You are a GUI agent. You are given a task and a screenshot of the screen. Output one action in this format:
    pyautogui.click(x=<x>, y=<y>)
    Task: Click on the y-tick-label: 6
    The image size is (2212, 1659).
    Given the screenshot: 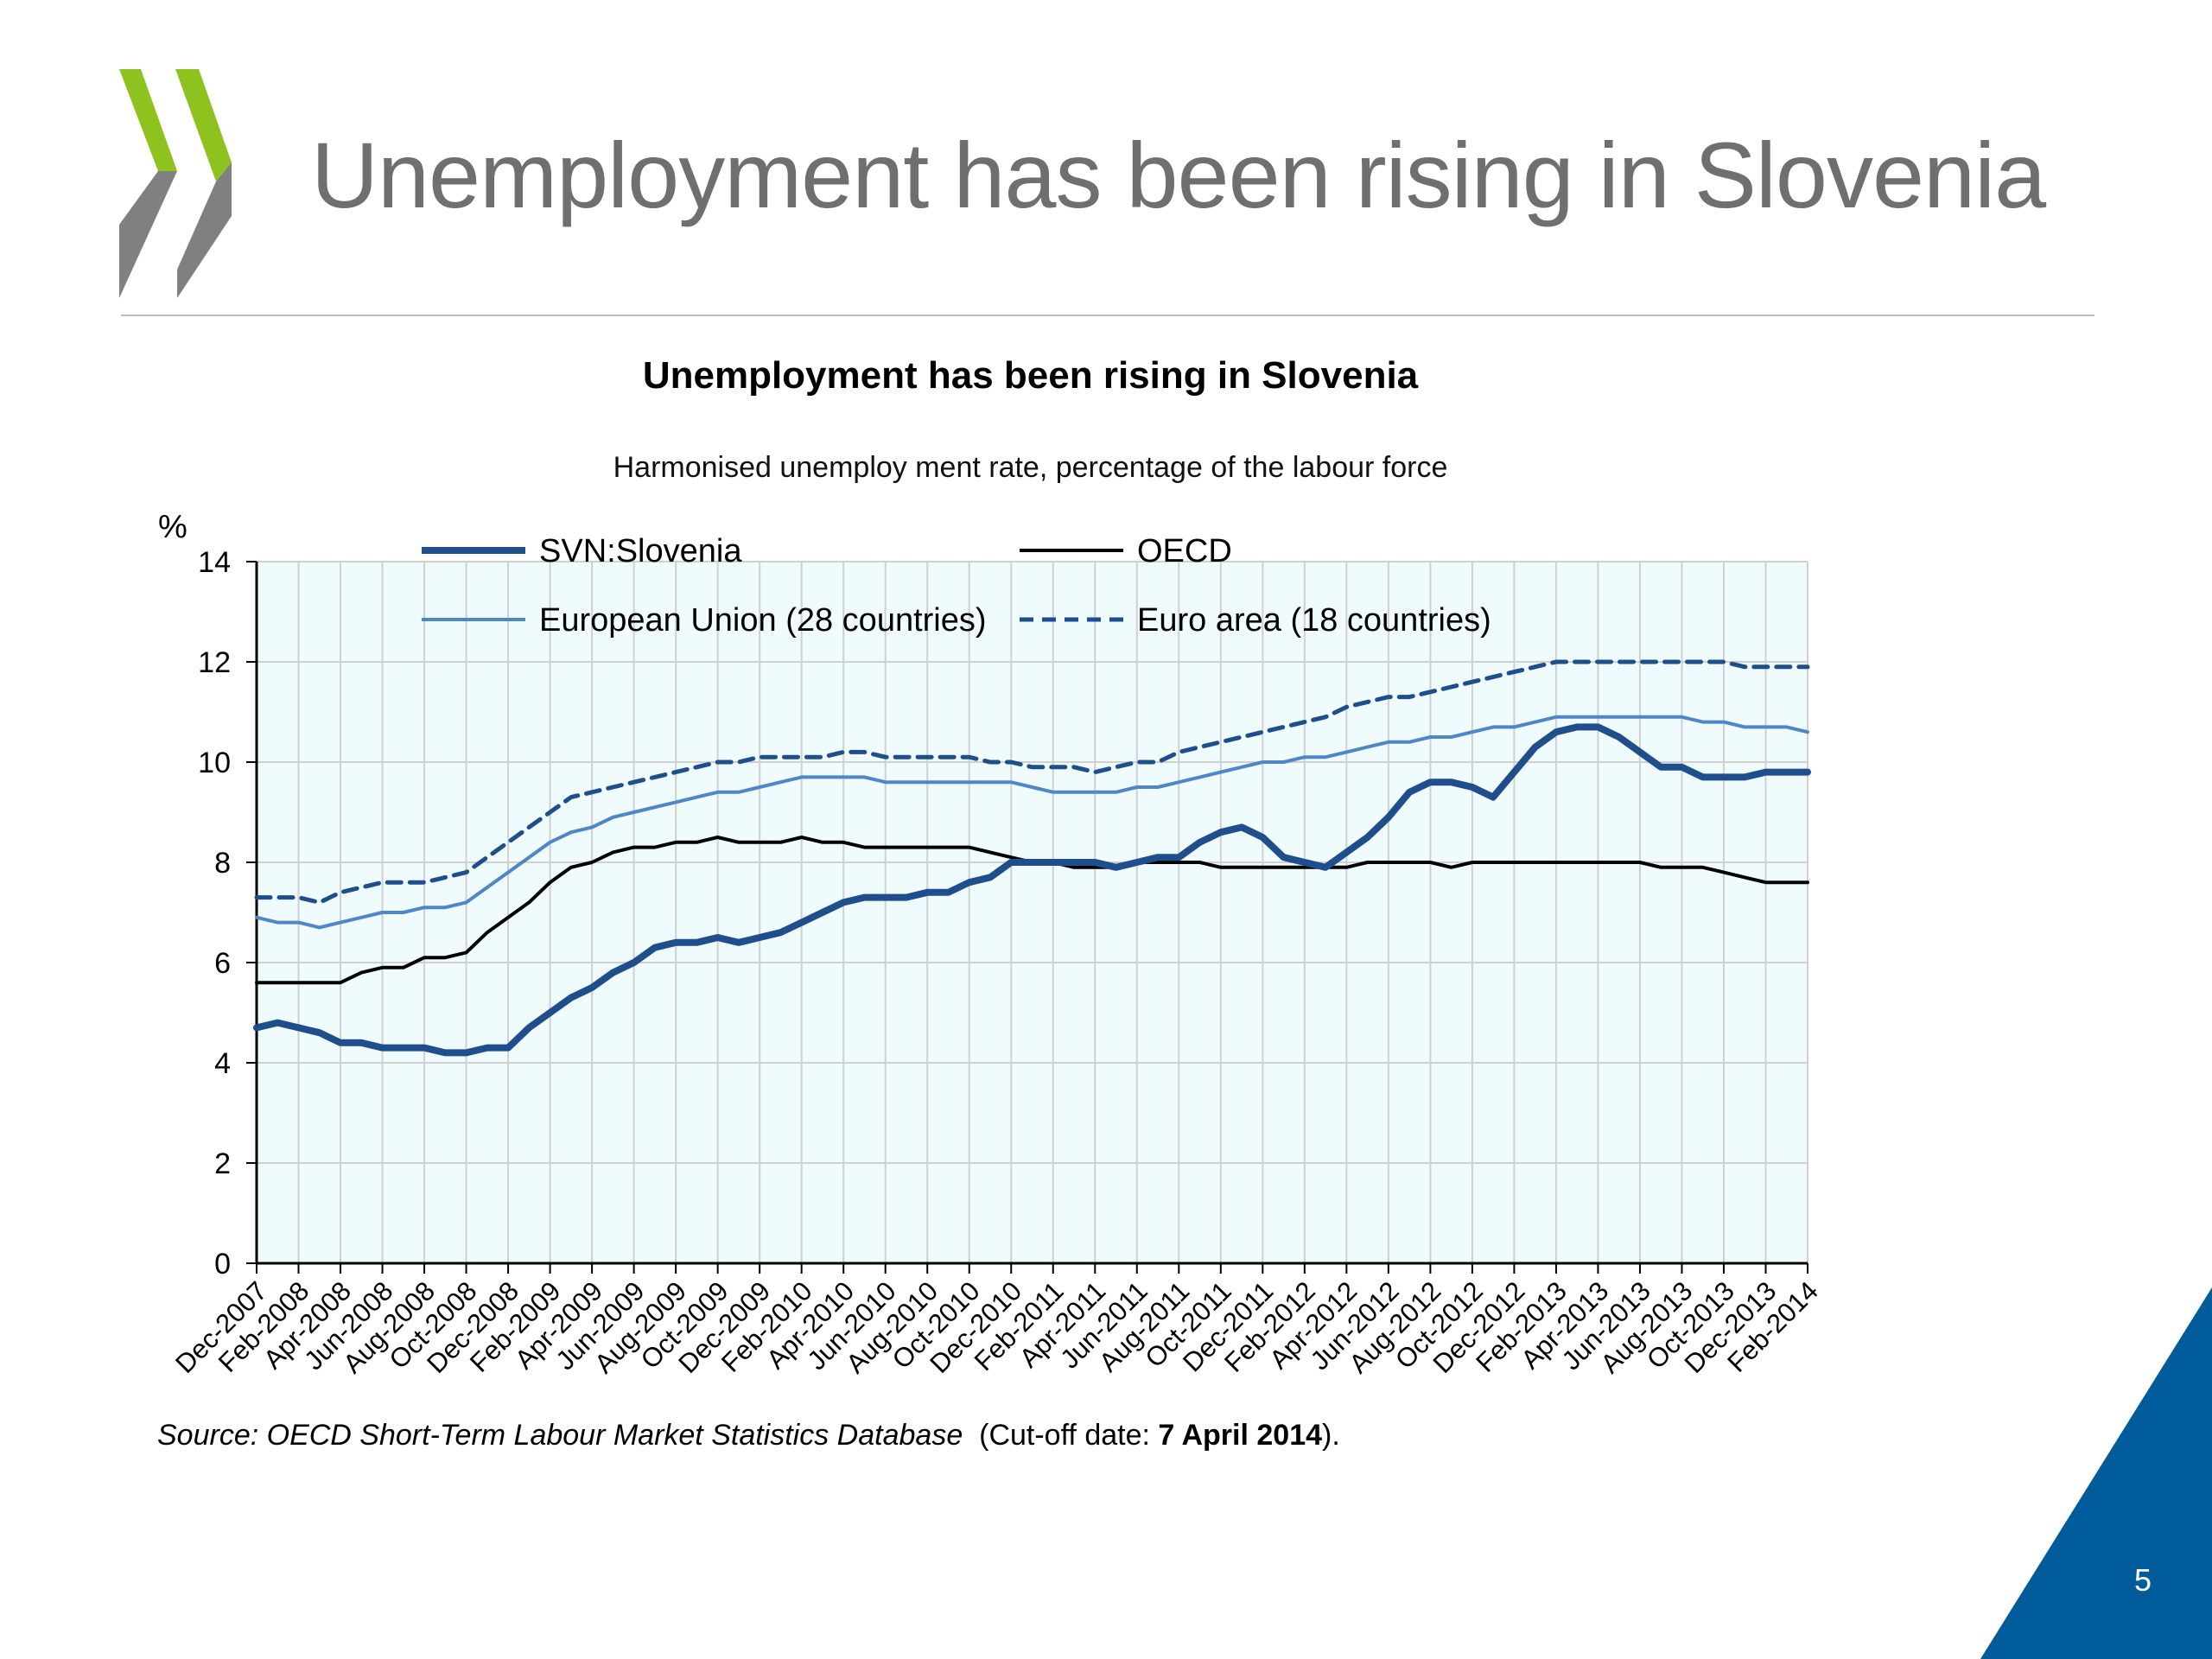 What is the action you would take?
    pyautogui.click(x=222, y=963)
    